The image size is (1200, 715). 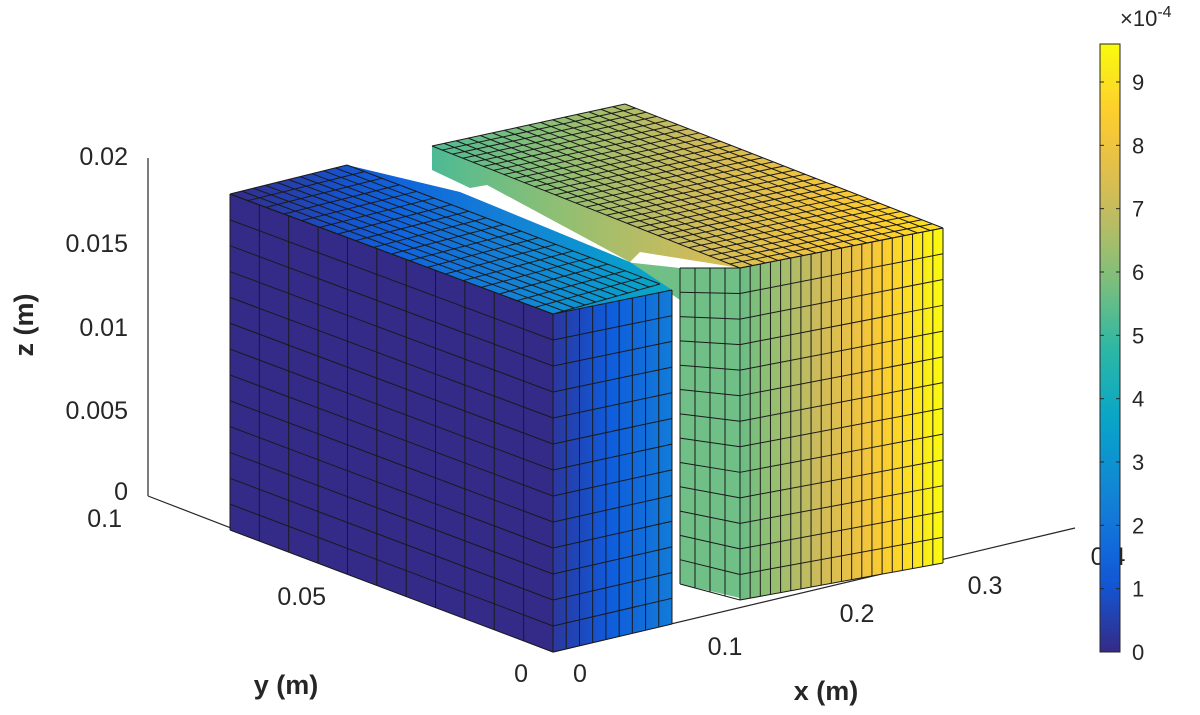 What do you see at coordinates (1138, 525) in the screenshot?
I see `colorbar-tick-label: 2` at bounding box center [1138, 525].